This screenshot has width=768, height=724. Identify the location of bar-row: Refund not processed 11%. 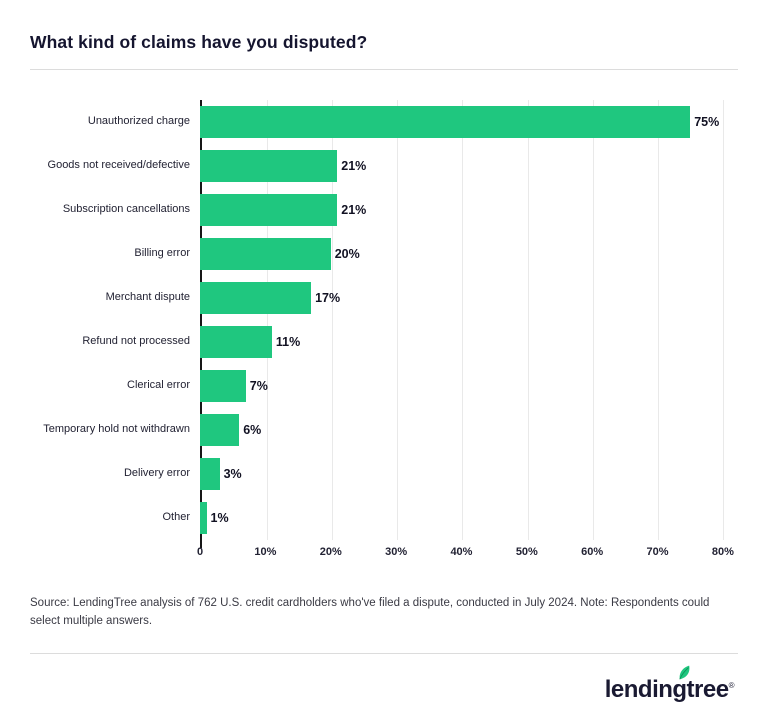
(384, 342).